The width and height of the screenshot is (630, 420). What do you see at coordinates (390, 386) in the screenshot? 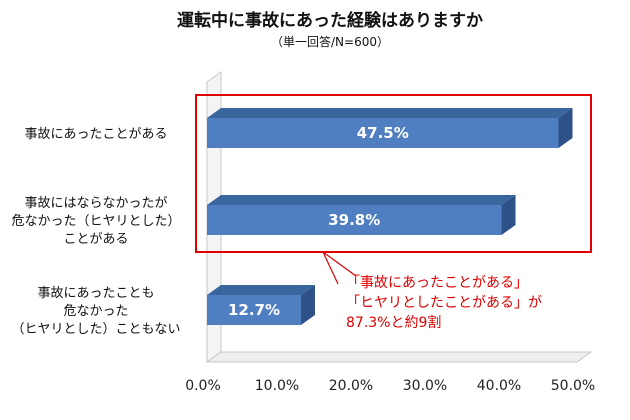
I see `x-tick-labels: 0.0% 10.0% 20.0% 30.0% 40.0% 50.0%` at bounding box center [390, 386].